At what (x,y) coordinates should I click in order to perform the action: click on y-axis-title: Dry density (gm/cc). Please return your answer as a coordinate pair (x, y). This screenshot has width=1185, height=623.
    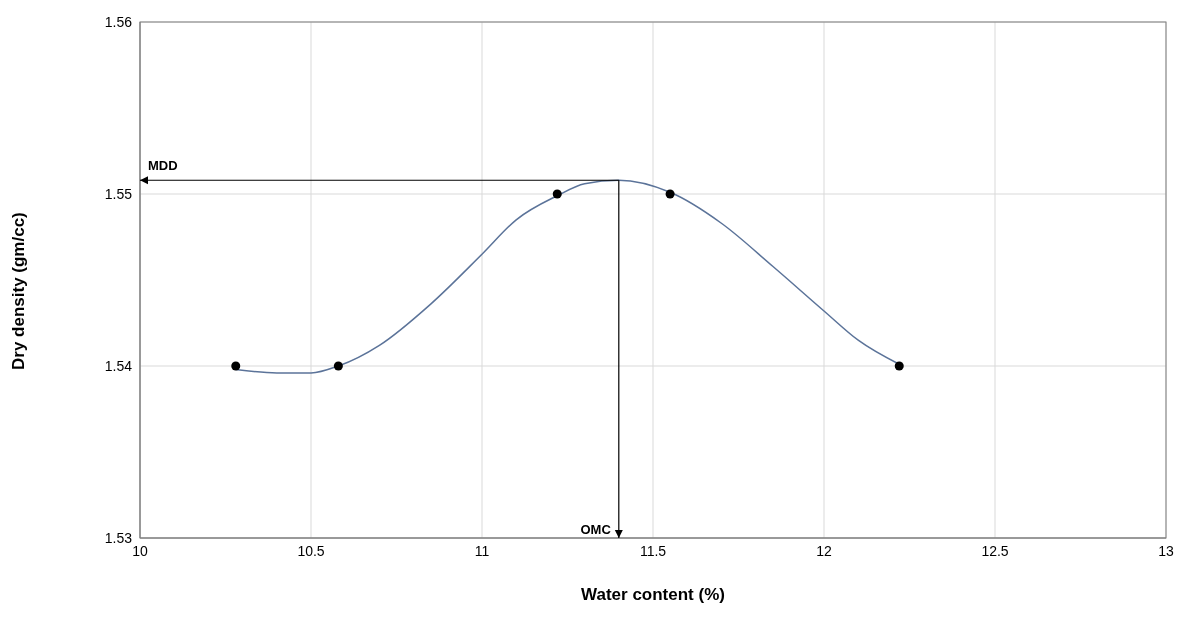
    Looking at the image, I should click on (19, 291).